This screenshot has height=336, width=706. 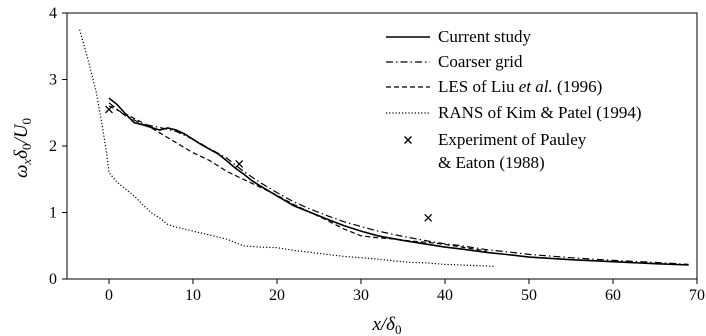 What do you see at coordinates (512, 139) in the screenshot?
I see `legend-label: Experiment of Pauley` at bounding box center [512, 139].